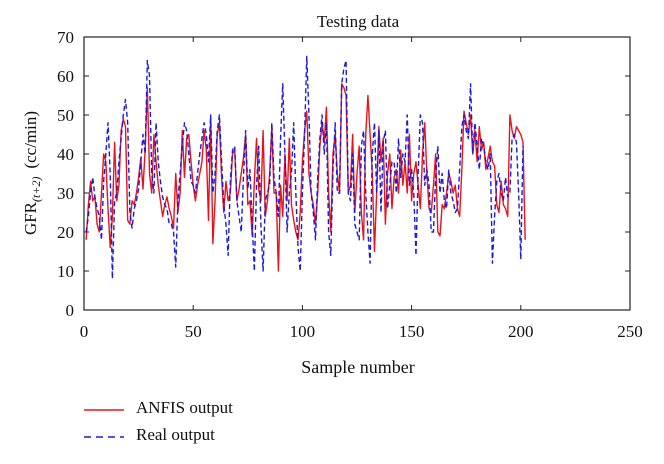  I want to click on legend: ANFIS output Real output, so click(204, 426).